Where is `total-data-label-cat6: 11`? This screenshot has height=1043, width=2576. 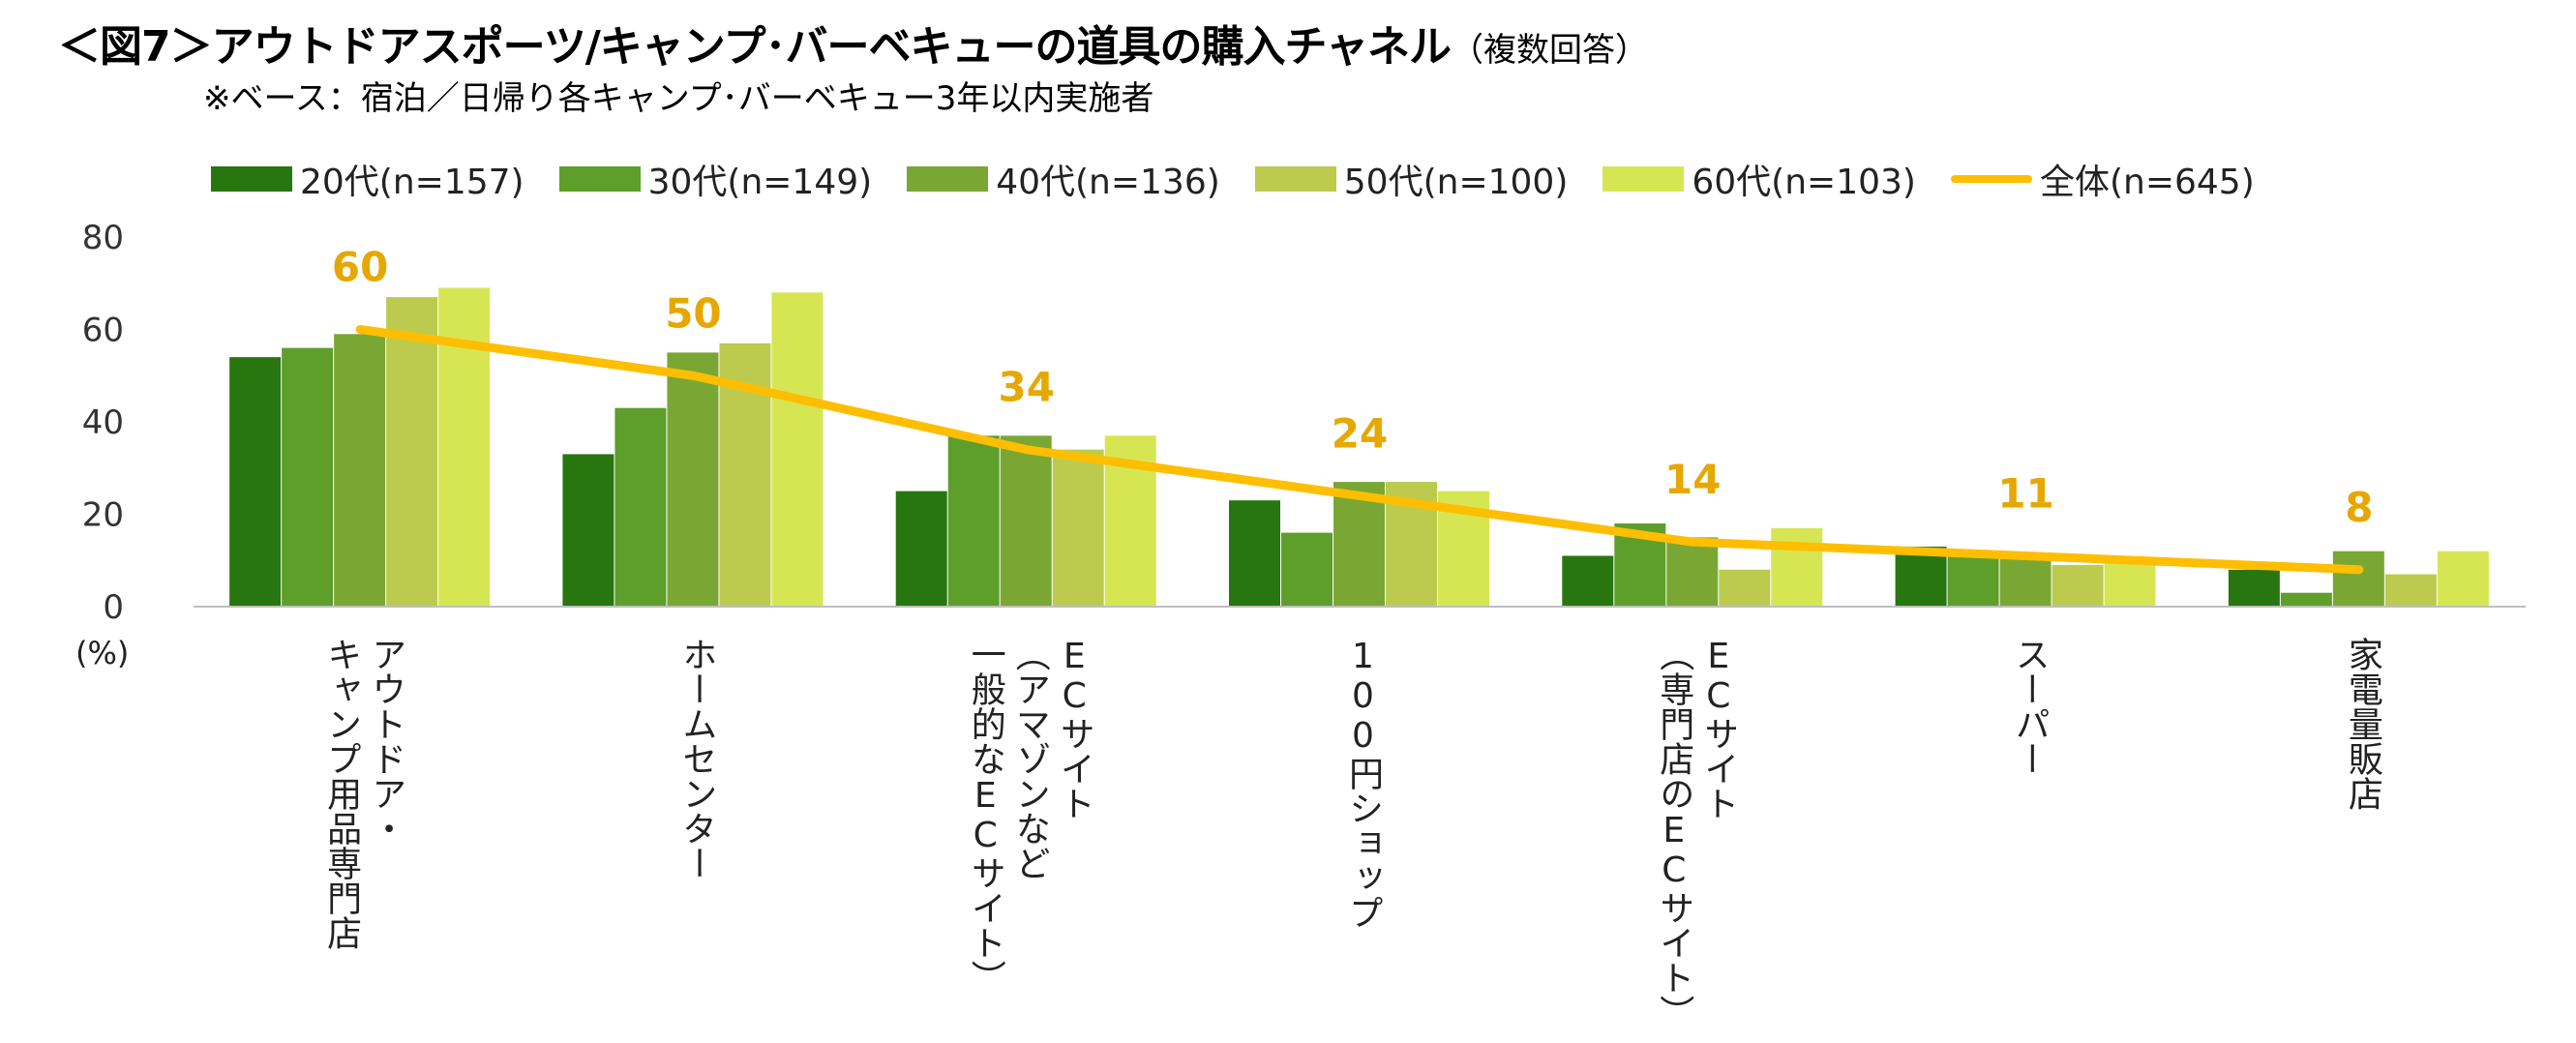
total-data-label-cat6: 11 is located at coordinates (2025, 493).